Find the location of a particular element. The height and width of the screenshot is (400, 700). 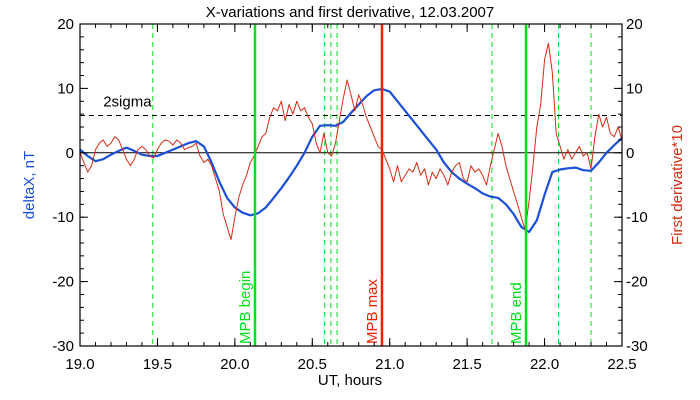

y-right-tick-label-3: -10 is located at coordinates (637, 217).